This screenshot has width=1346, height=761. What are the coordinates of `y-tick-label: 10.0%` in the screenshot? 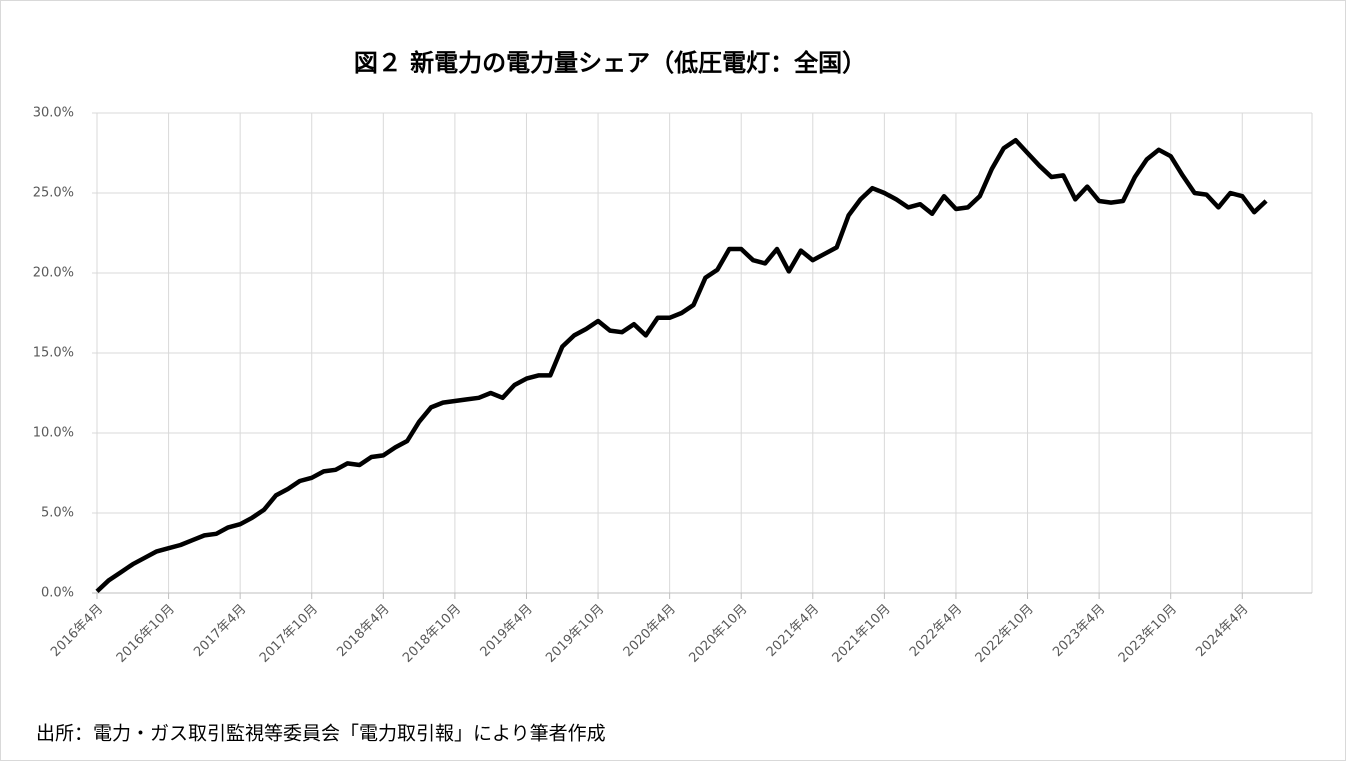 It's located at (53, 433).